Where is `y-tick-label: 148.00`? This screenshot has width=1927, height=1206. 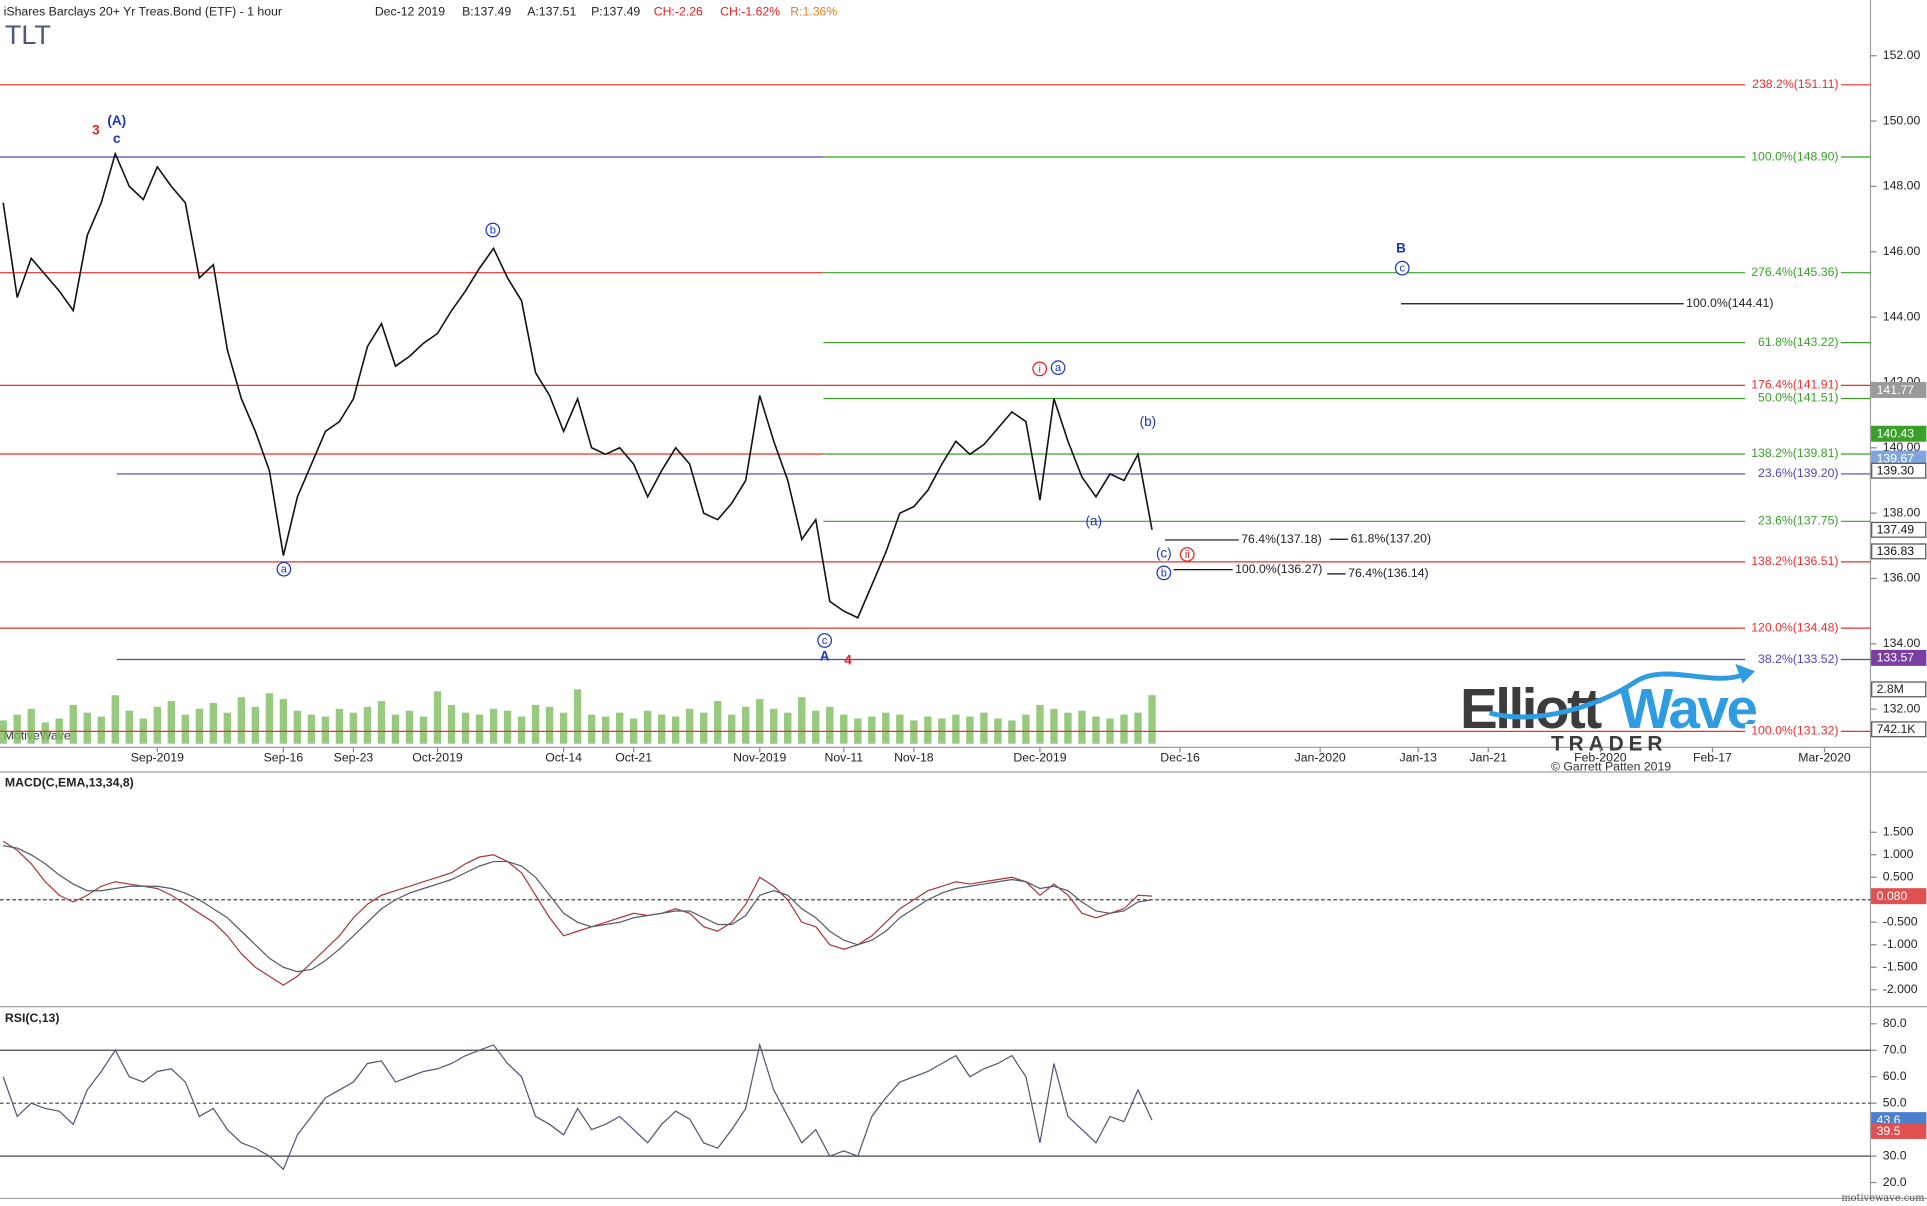 y-tick-label: 148.00 is located at coordinates (1902, 186).